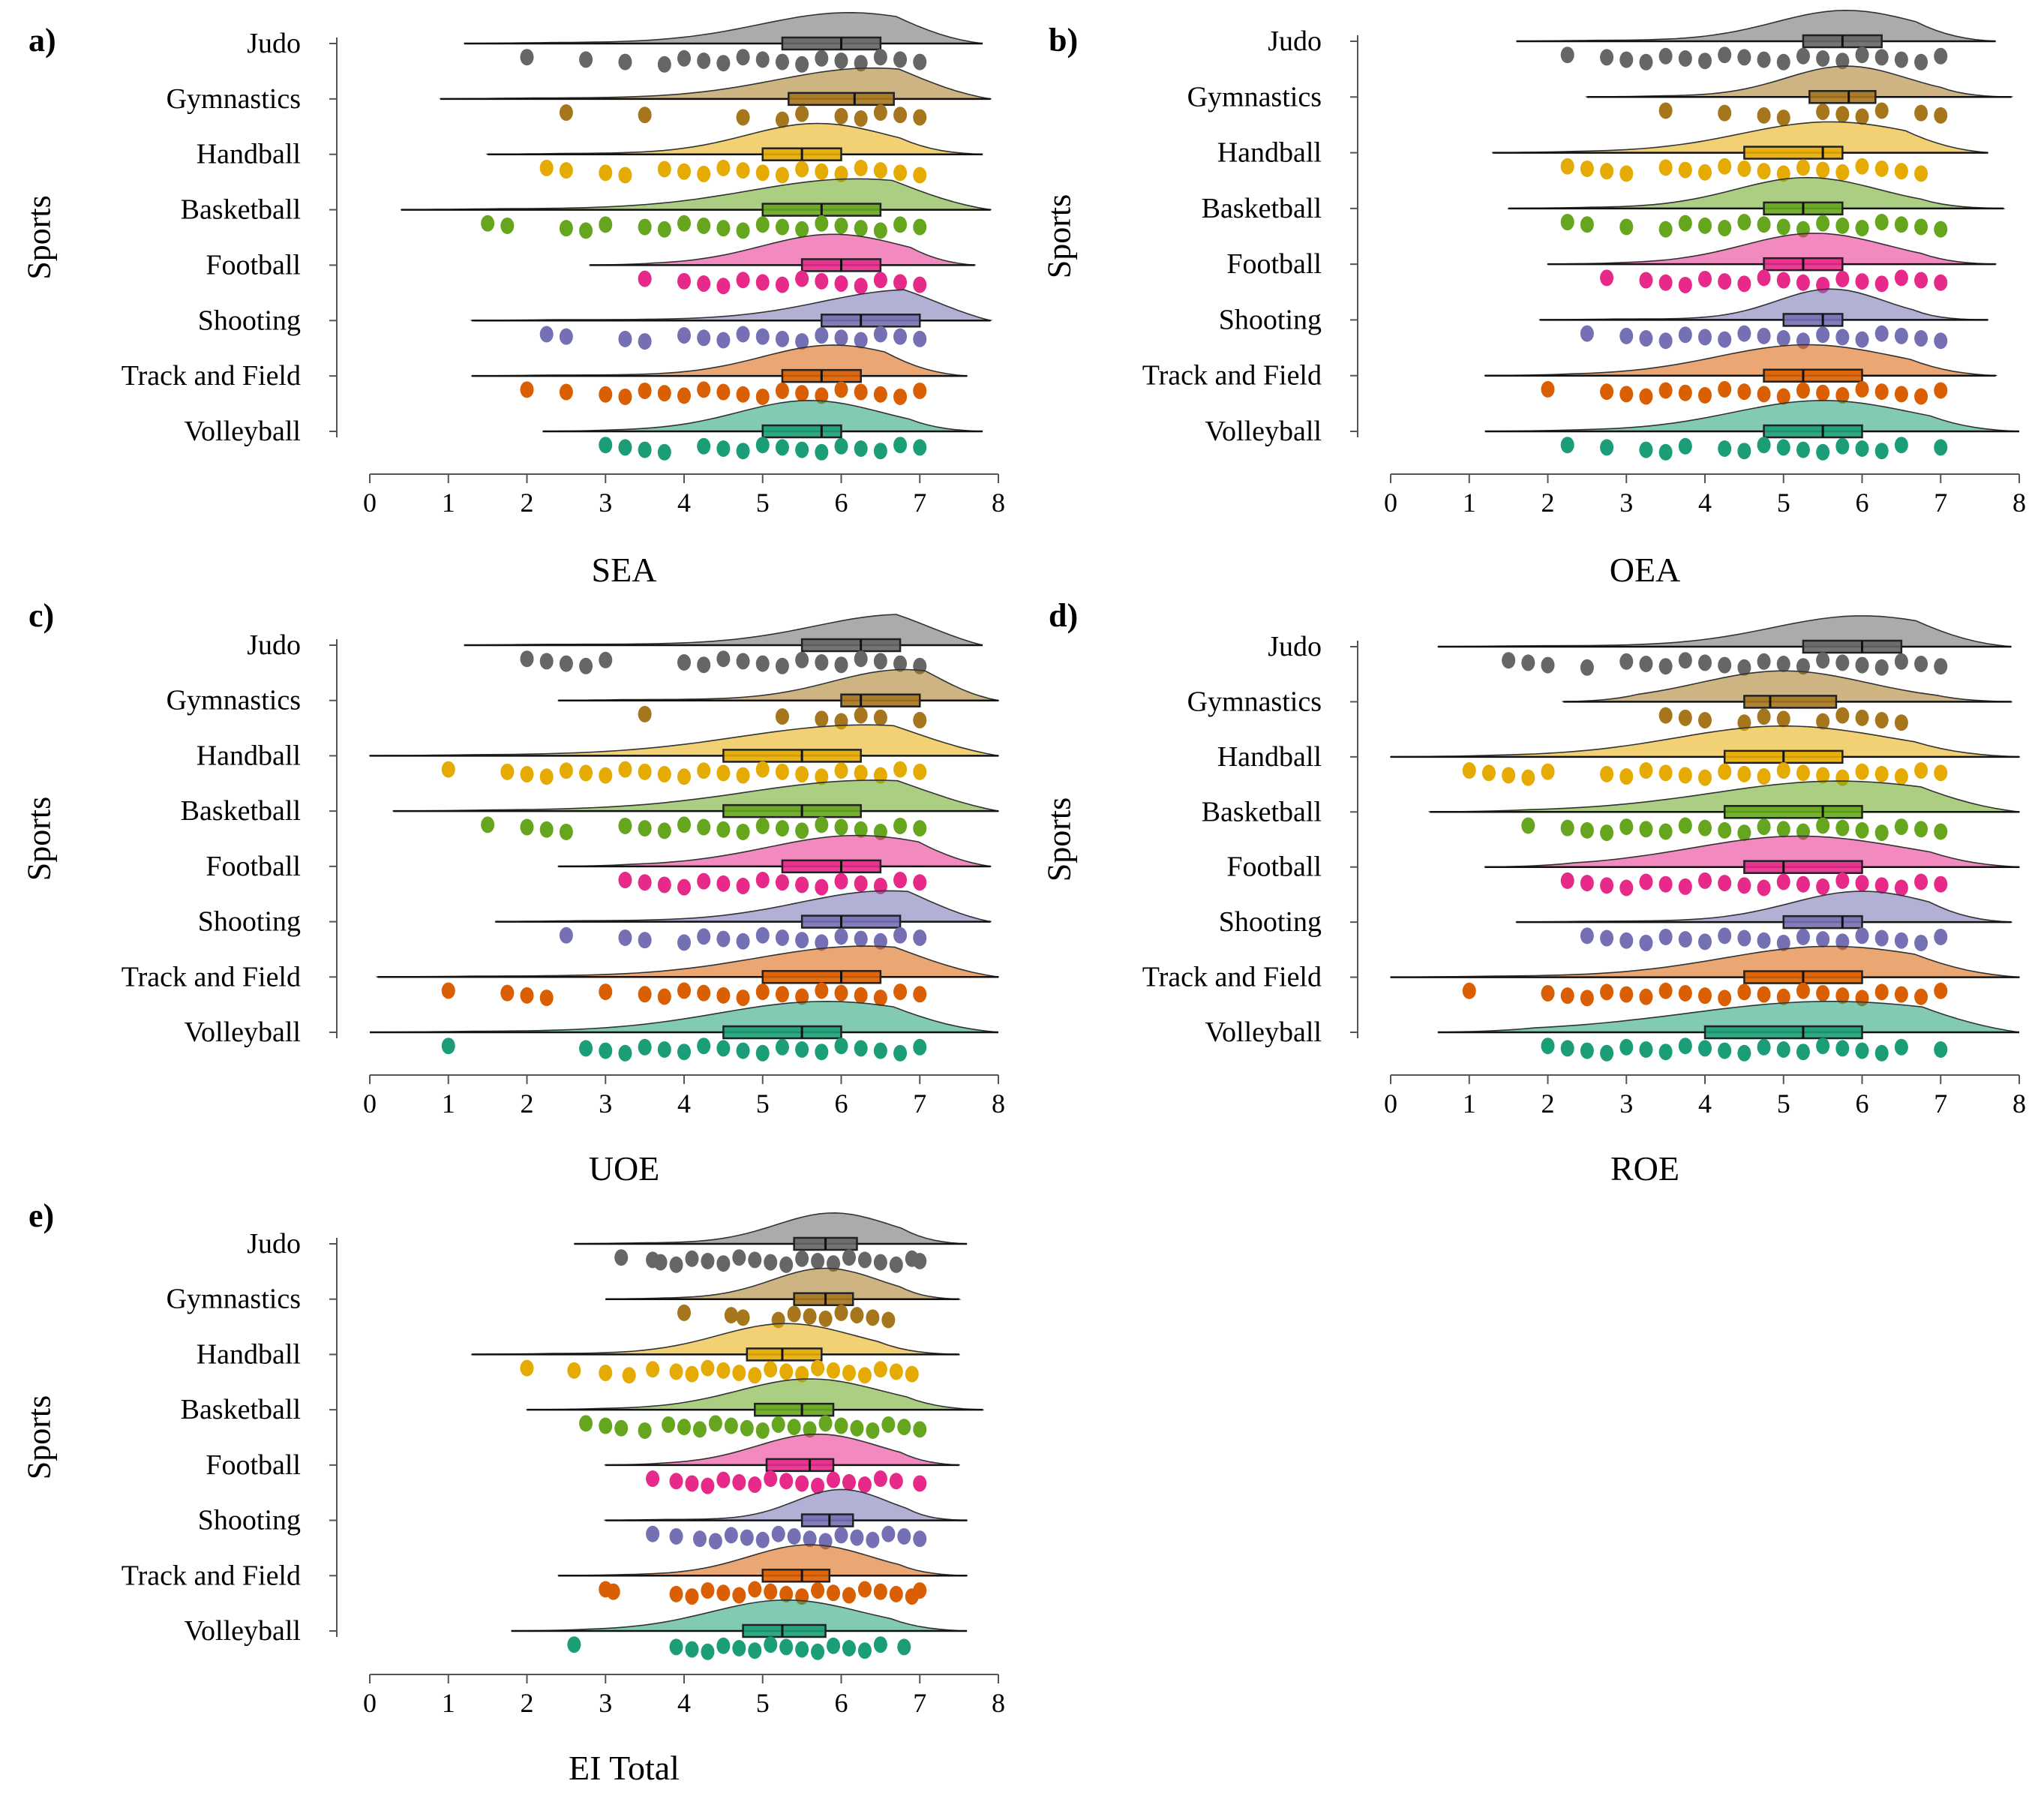 Image resolution: width=2044 pixels, height=1805 pixels. Describe the element at coordinates (1601, 96) in the screenshot. I see `series-gymnastics: Gymnastics` at that location.